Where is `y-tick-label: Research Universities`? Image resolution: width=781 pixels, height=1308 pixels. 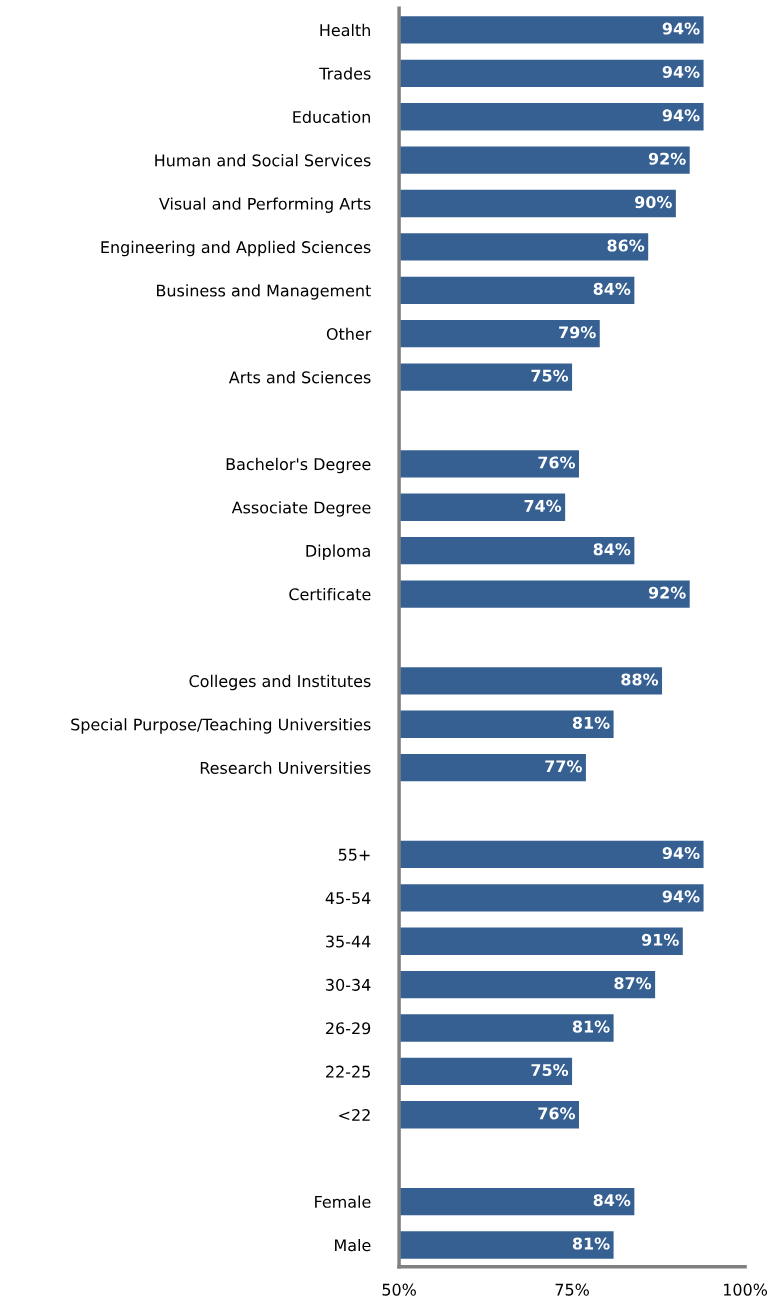
y-tick-label: Research Universities is located at coordinates (285, 767).